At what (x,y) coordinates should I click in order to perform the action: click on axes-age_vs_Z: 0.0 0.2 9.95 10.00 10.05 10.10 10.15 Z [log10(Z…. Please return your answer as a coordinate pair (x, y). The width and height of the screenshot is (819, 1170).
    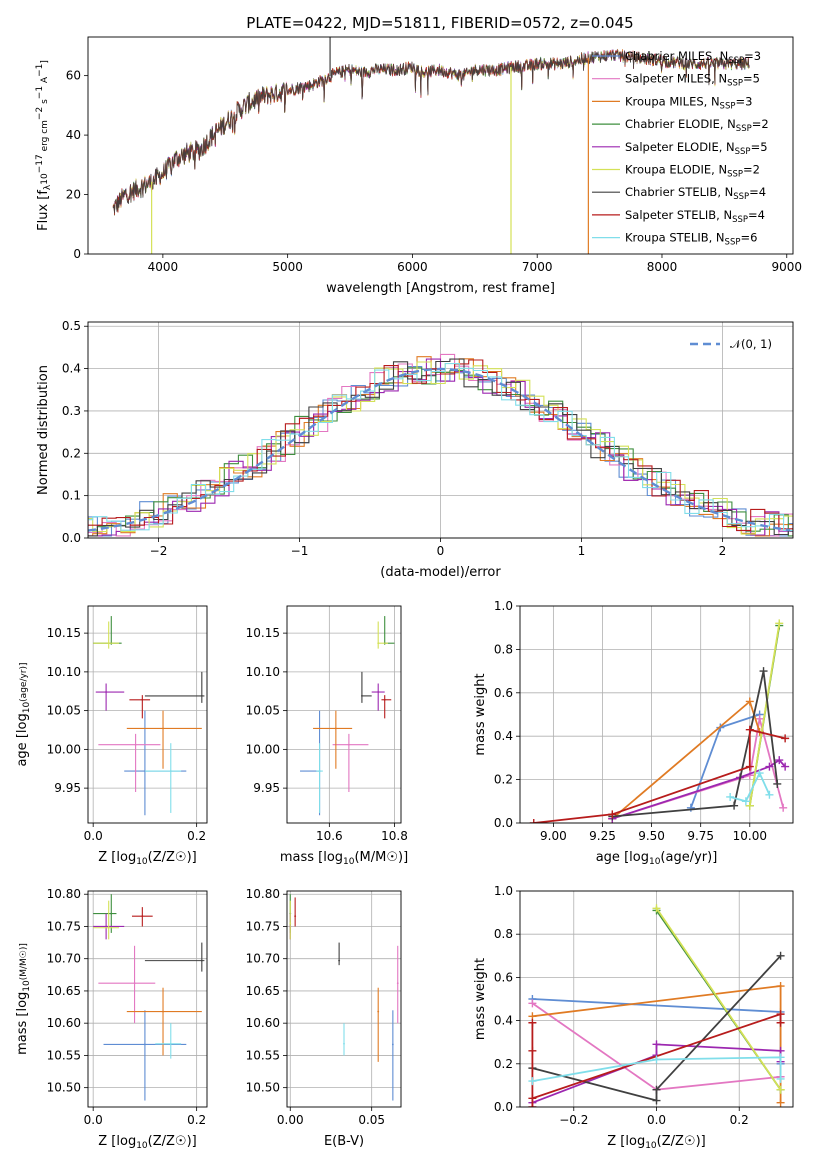
    Looking at the image, I should click on (111, 736).